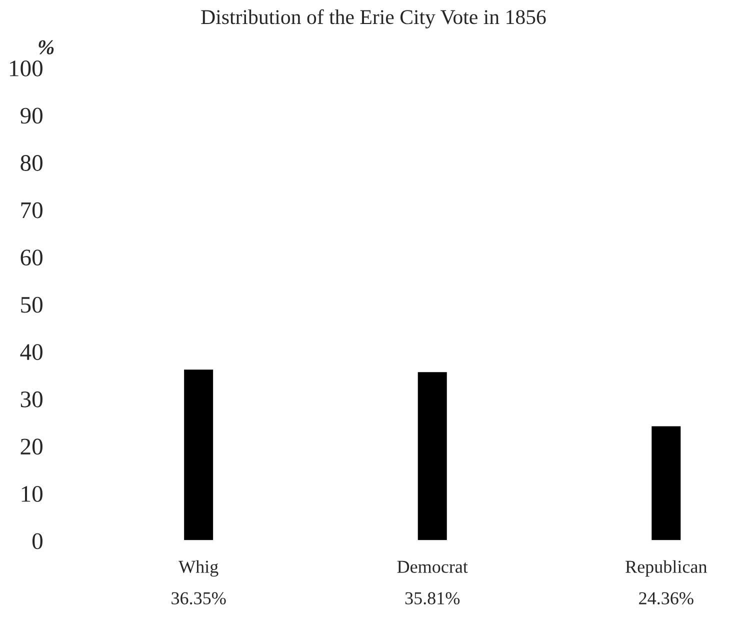 This screenshot has width=747, height=618. Describe the element at coordinates (31, 116) in the screenshot. I see `y-tick-label: 90` at that location.